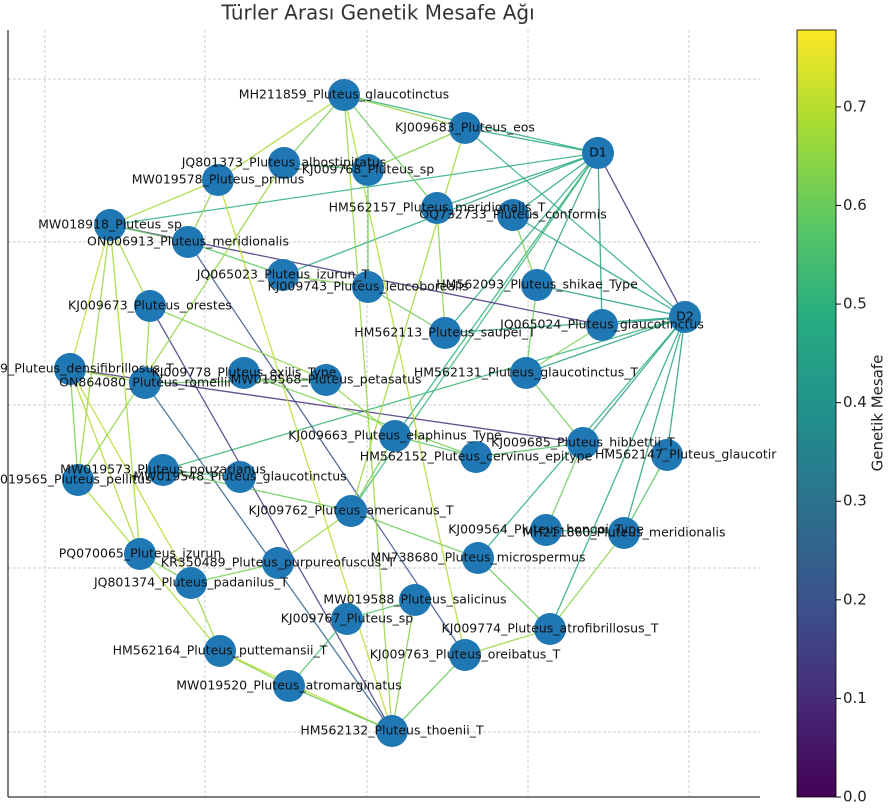 The height and width of the screenshot is (809, 889). I want to click on colorbar-axis: 0.0 0.1 0.2 0.3 0.4 0.5 0.6 0.7, so click(851, 451).